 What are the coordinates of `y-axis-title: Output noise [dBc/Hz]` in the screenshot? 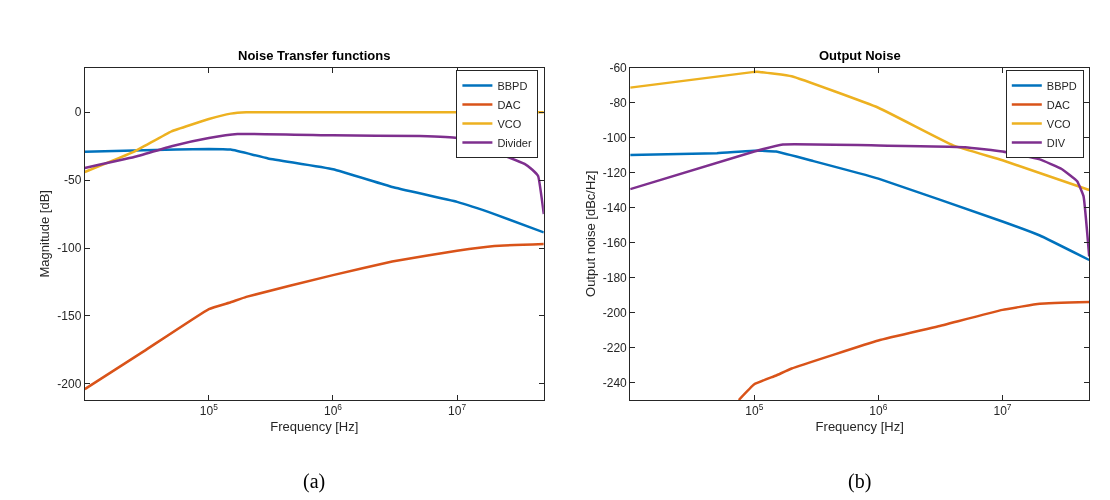 It's located at (590, 233).